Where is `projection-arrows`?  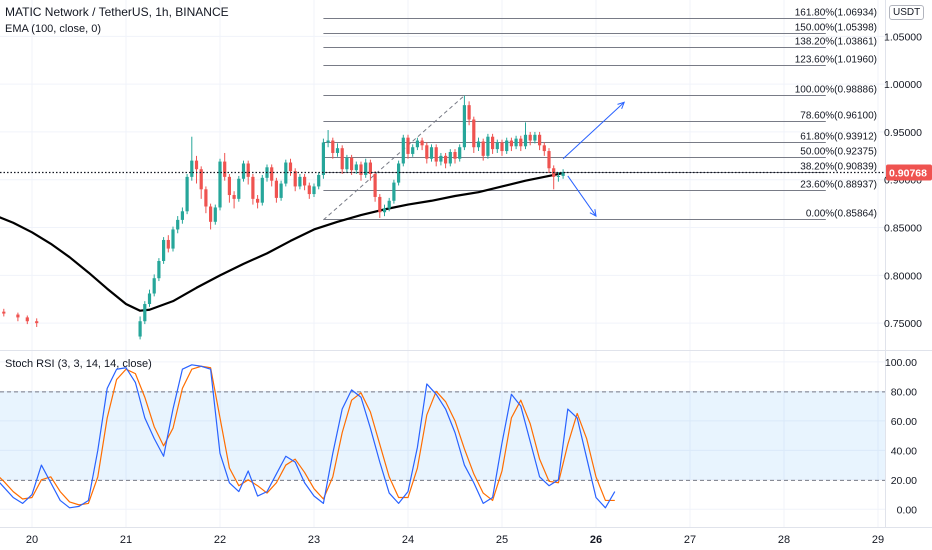
projection-arrows is located at coordinates (594, 159).